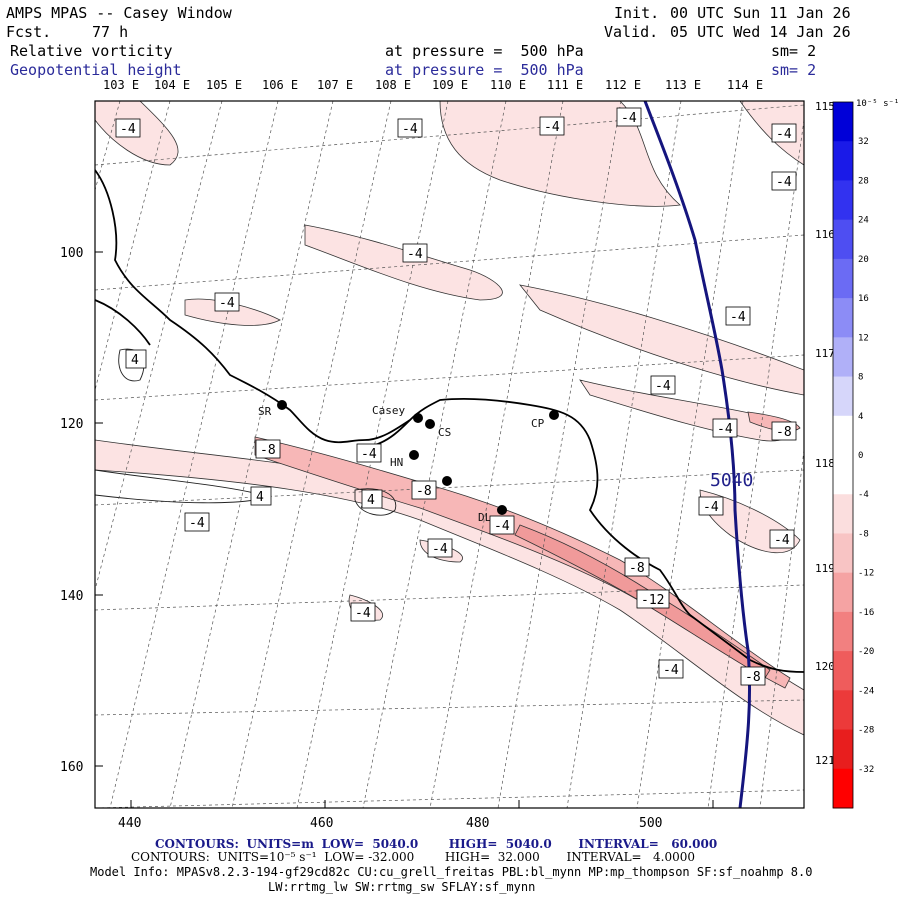  Describe the element at coordinates (121, 85) in the screenshot. I see `lon-label-top: 103 E` at that location.